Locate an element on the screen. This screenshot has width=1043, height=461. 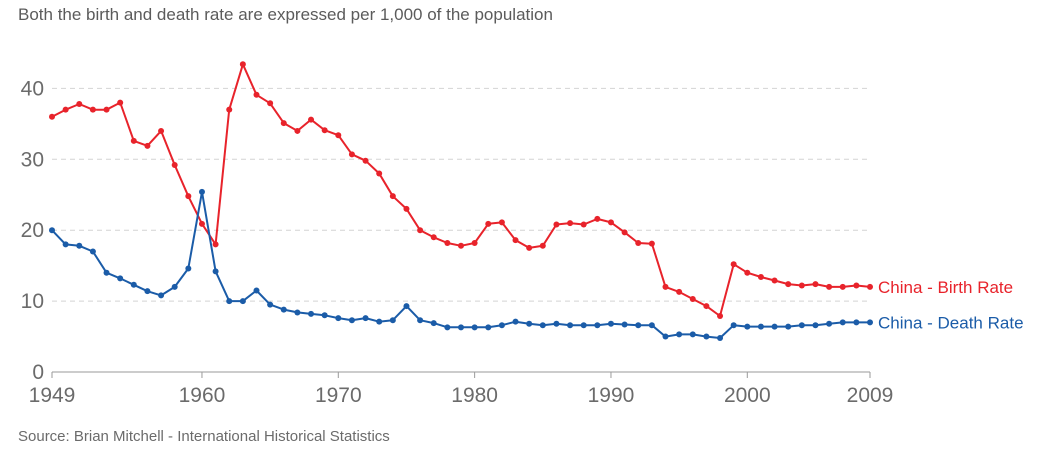
series-labels: China - Birth Rate China - Death Rate is located at coordinates (951, 305).